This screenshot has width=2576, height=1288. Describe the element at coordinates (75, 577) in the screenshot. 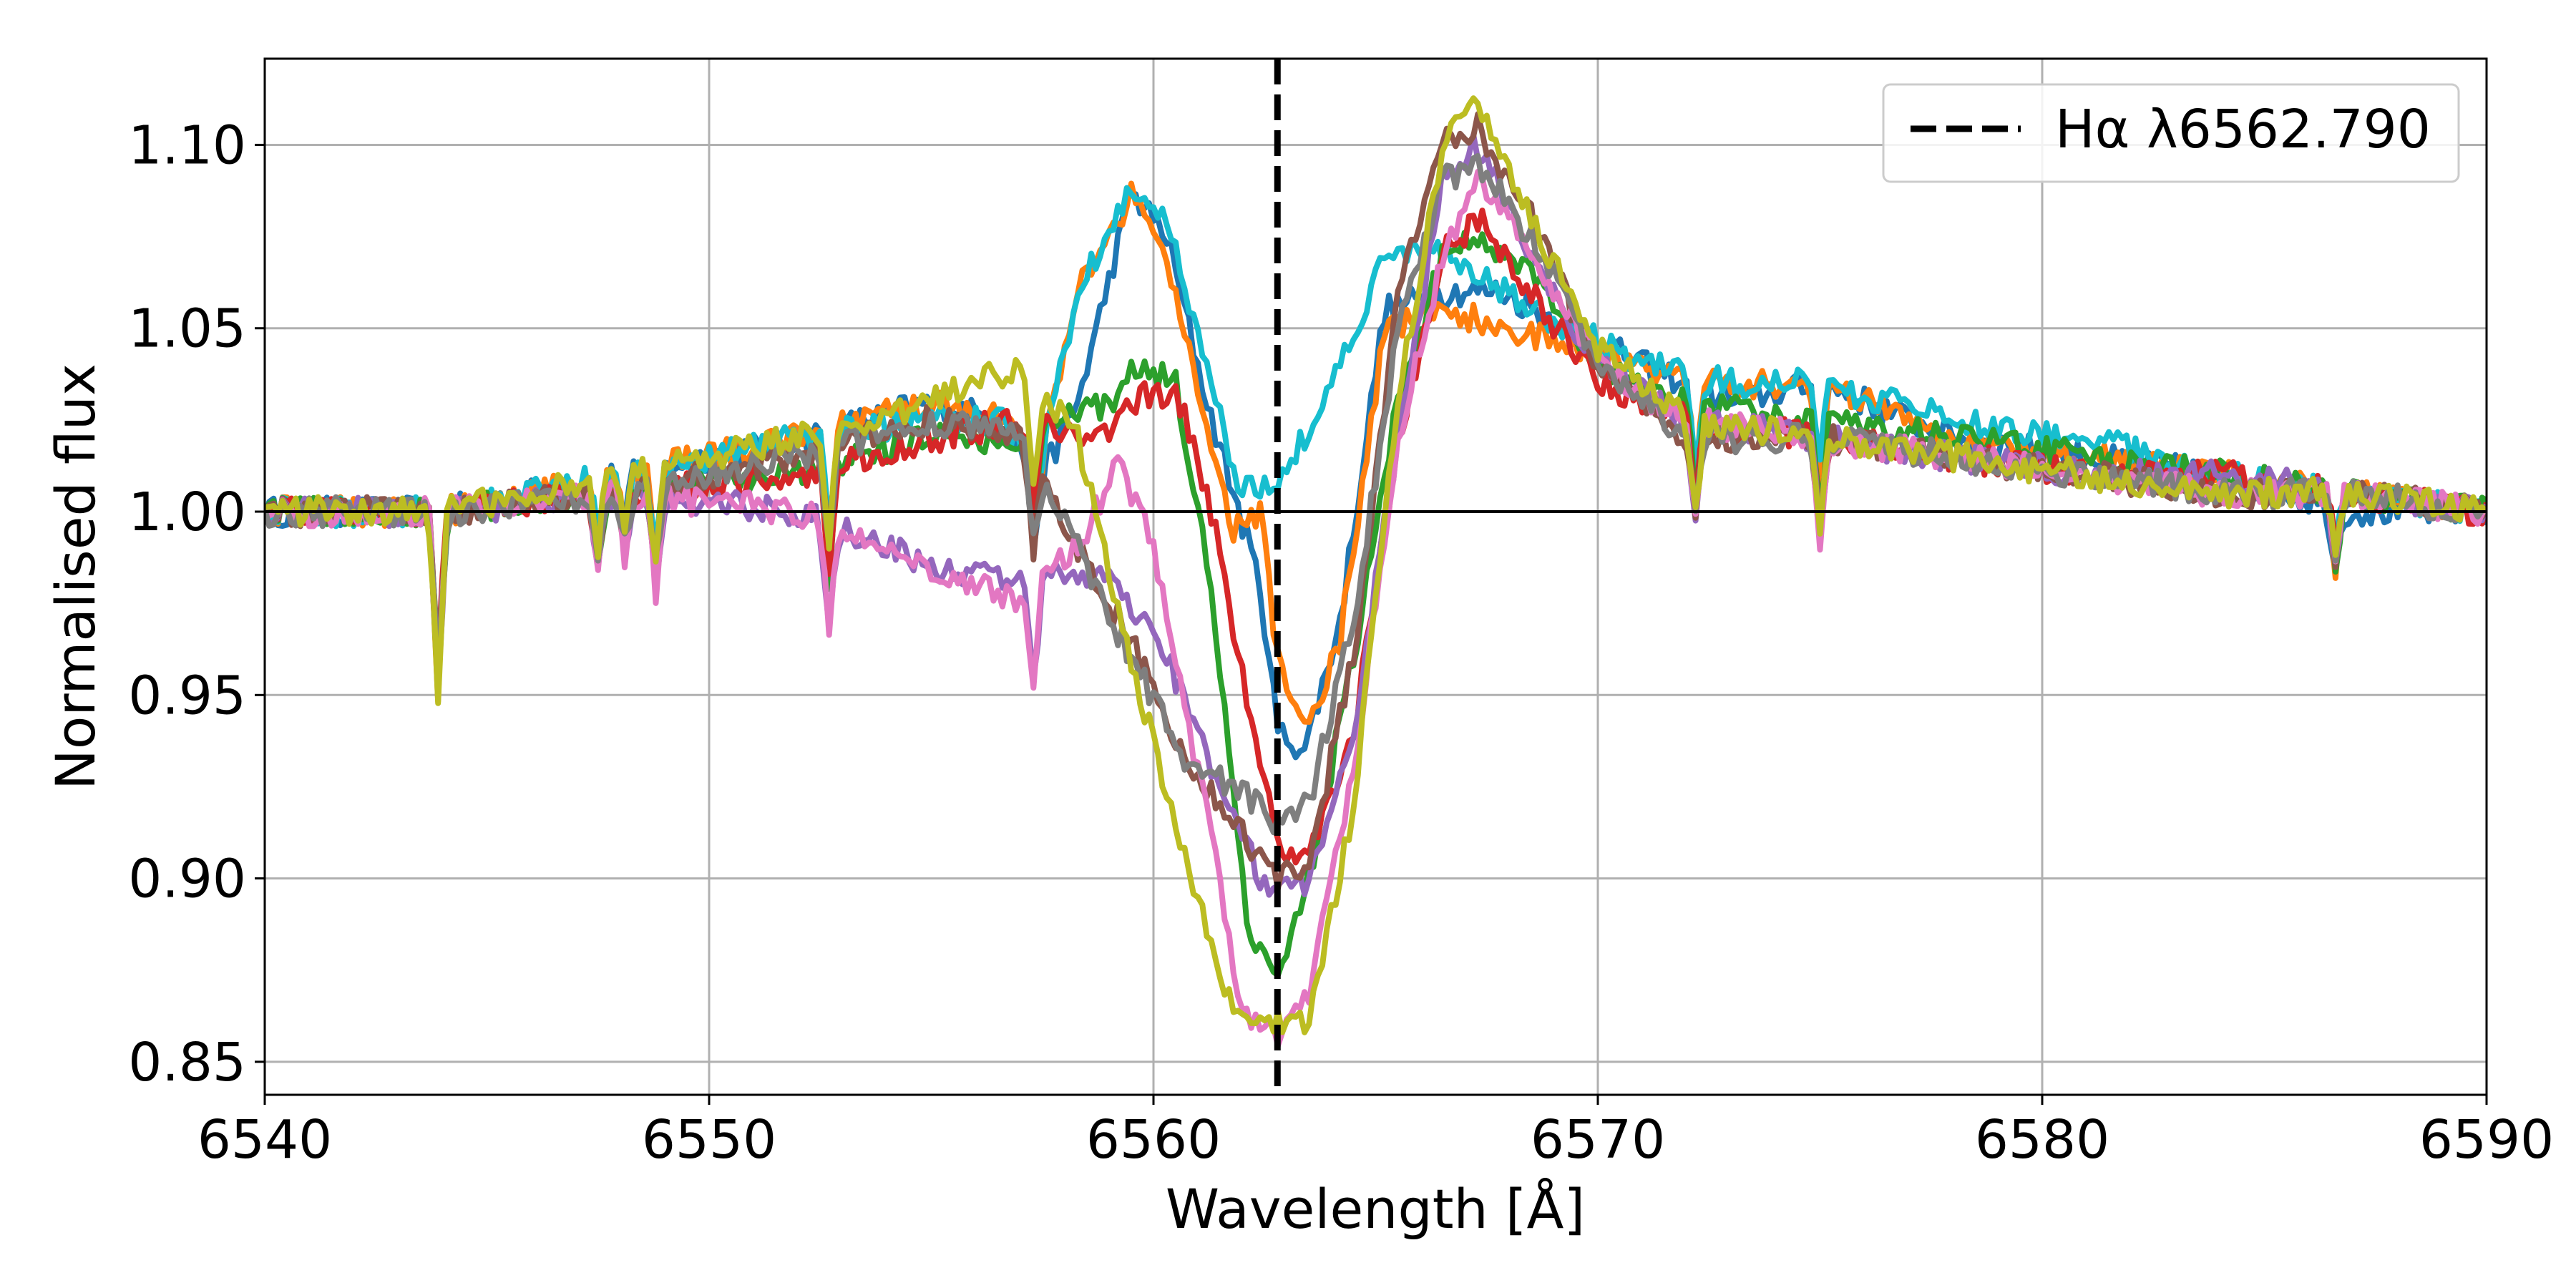

I see `y-axis-label: Normalised flux` at that location.